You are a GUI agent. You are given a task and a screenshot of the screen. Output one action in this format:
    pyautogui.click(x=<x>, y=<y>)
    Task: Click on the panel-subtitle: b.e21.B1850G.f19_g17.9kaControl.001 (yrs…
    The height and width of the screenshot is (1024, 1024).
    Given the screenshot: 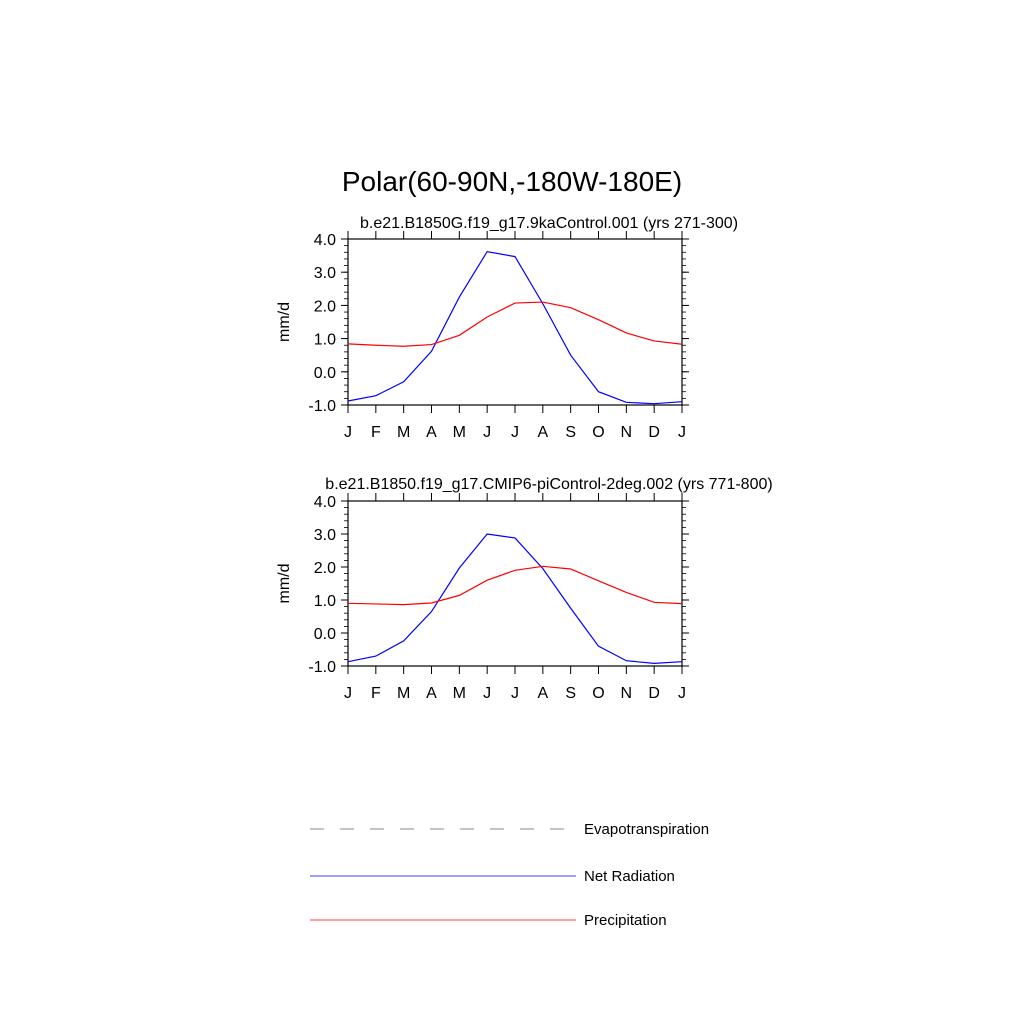 What is the action you would take?
    pyautogui.click(x=549, y=223)
    